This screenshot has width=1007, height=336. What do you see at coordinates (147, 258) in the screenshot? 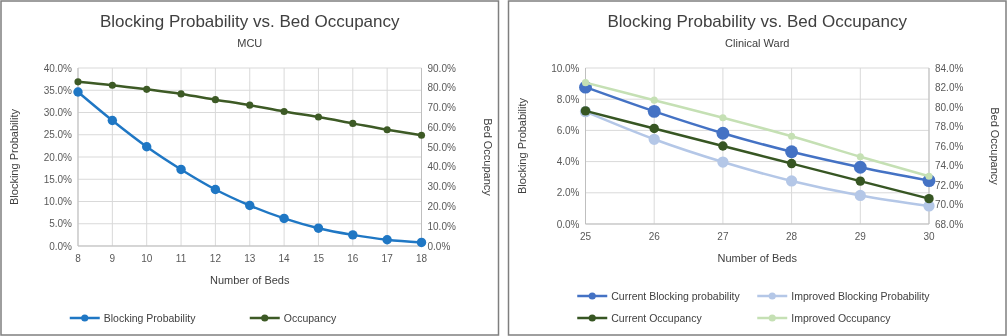
I see `x-tick-label: 10` at bounding box center [147, 258].